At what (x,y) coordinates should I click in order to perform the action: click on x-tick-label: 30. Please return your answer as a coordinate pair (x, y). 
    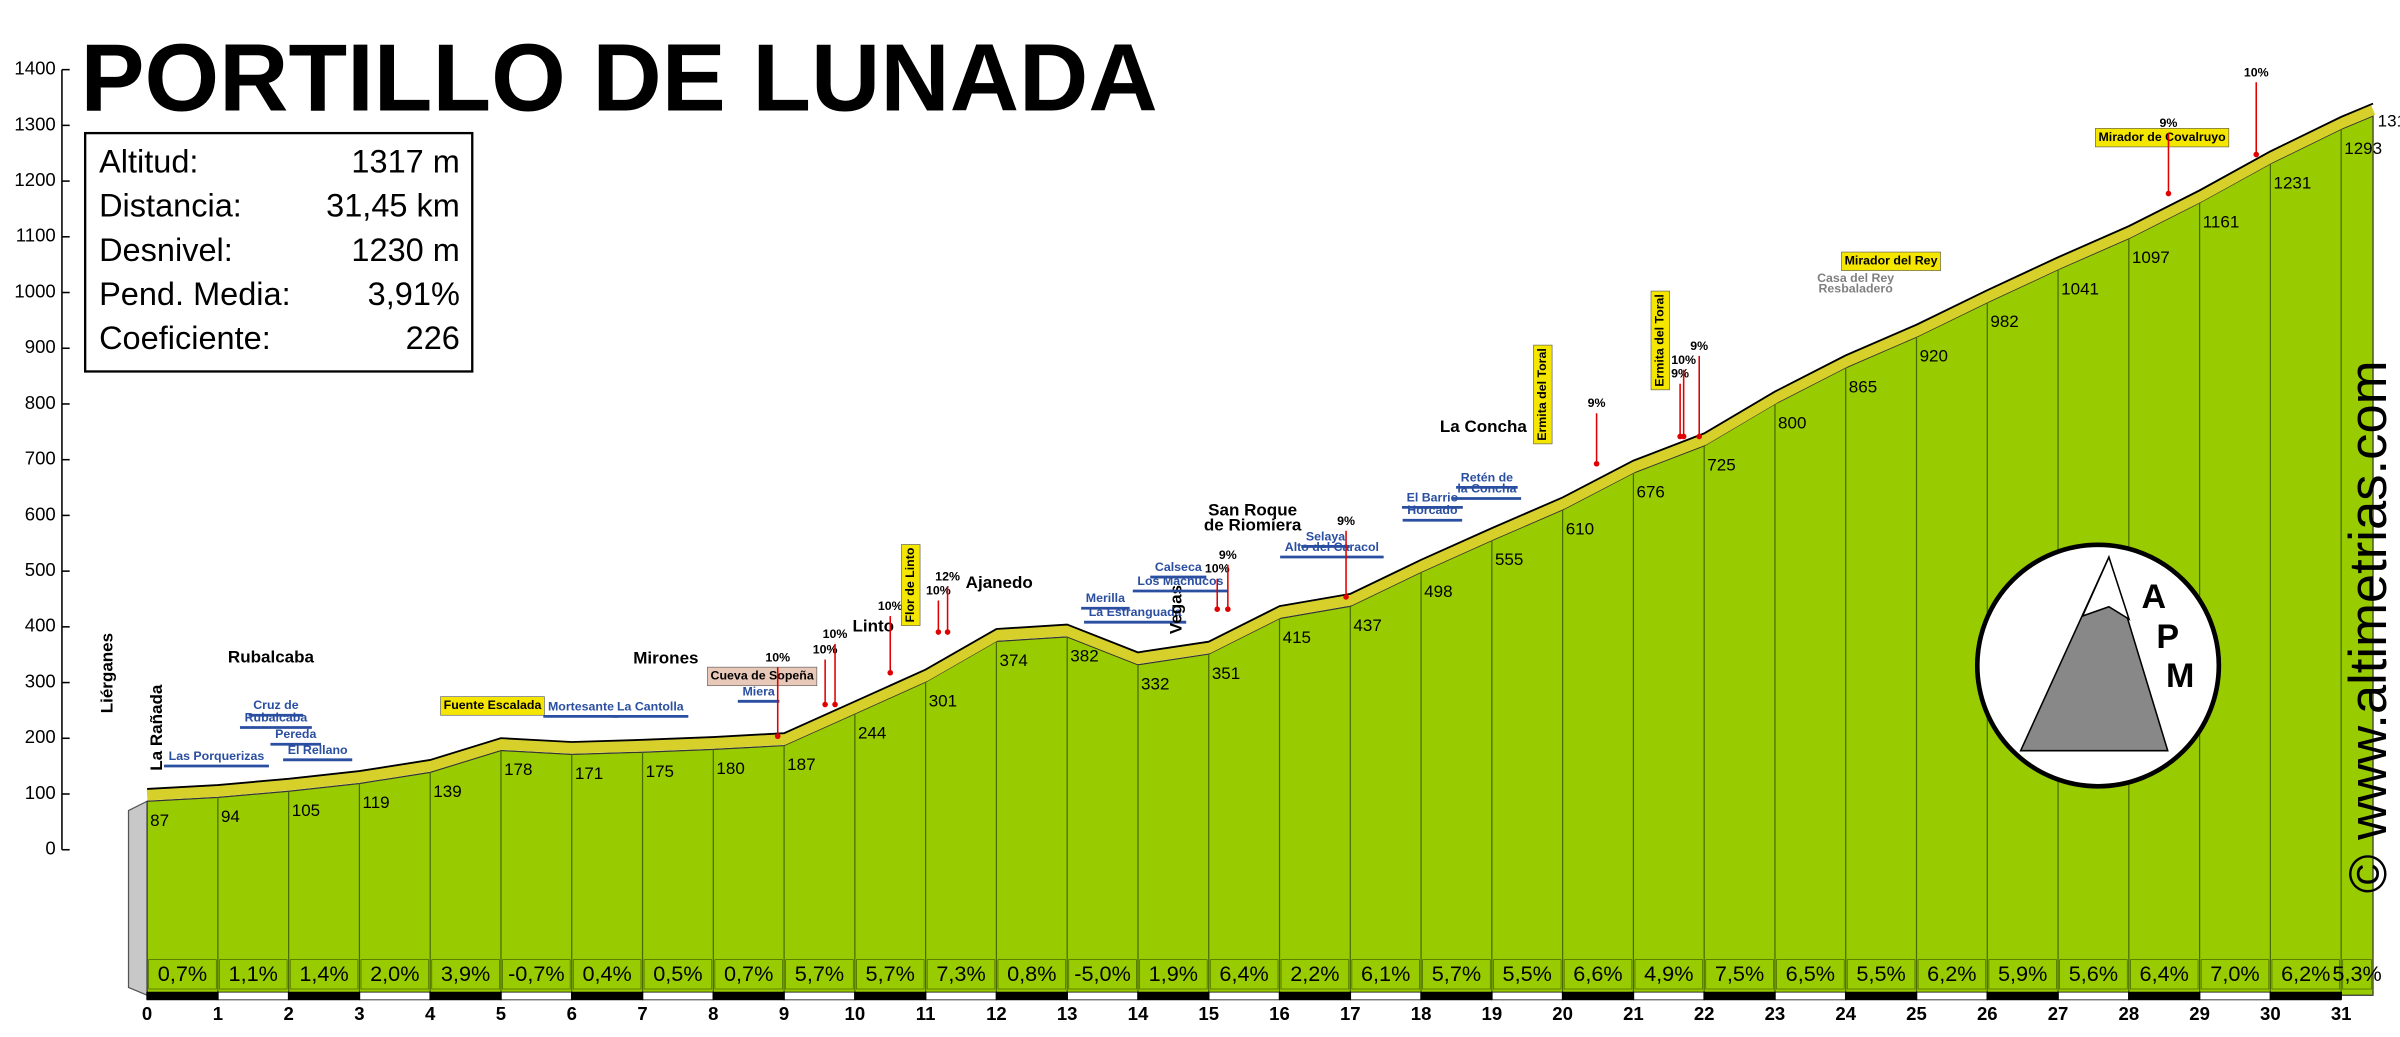
    Looking at the image, I should click on (2270, 1013).